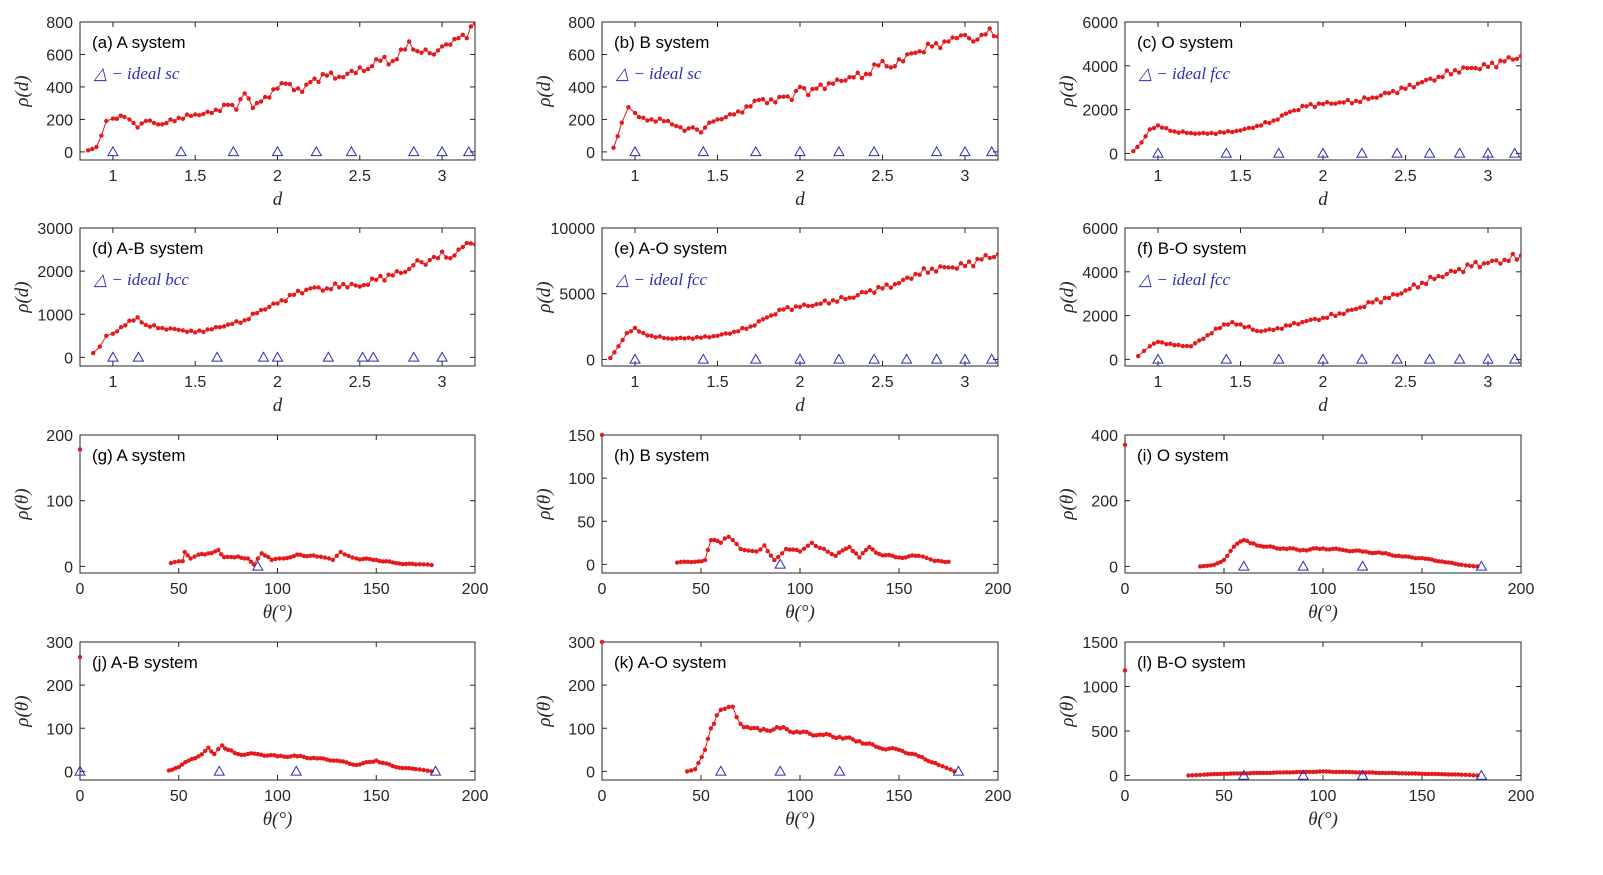 The image size is (1603, 875). I want to click on x-tick-label: 100, so click(277, 796).